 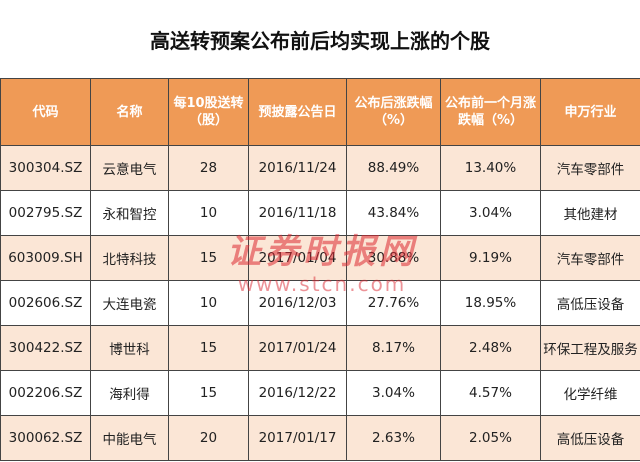 I want to click on cell-before: 4.57%, so click(x=490, y=393).